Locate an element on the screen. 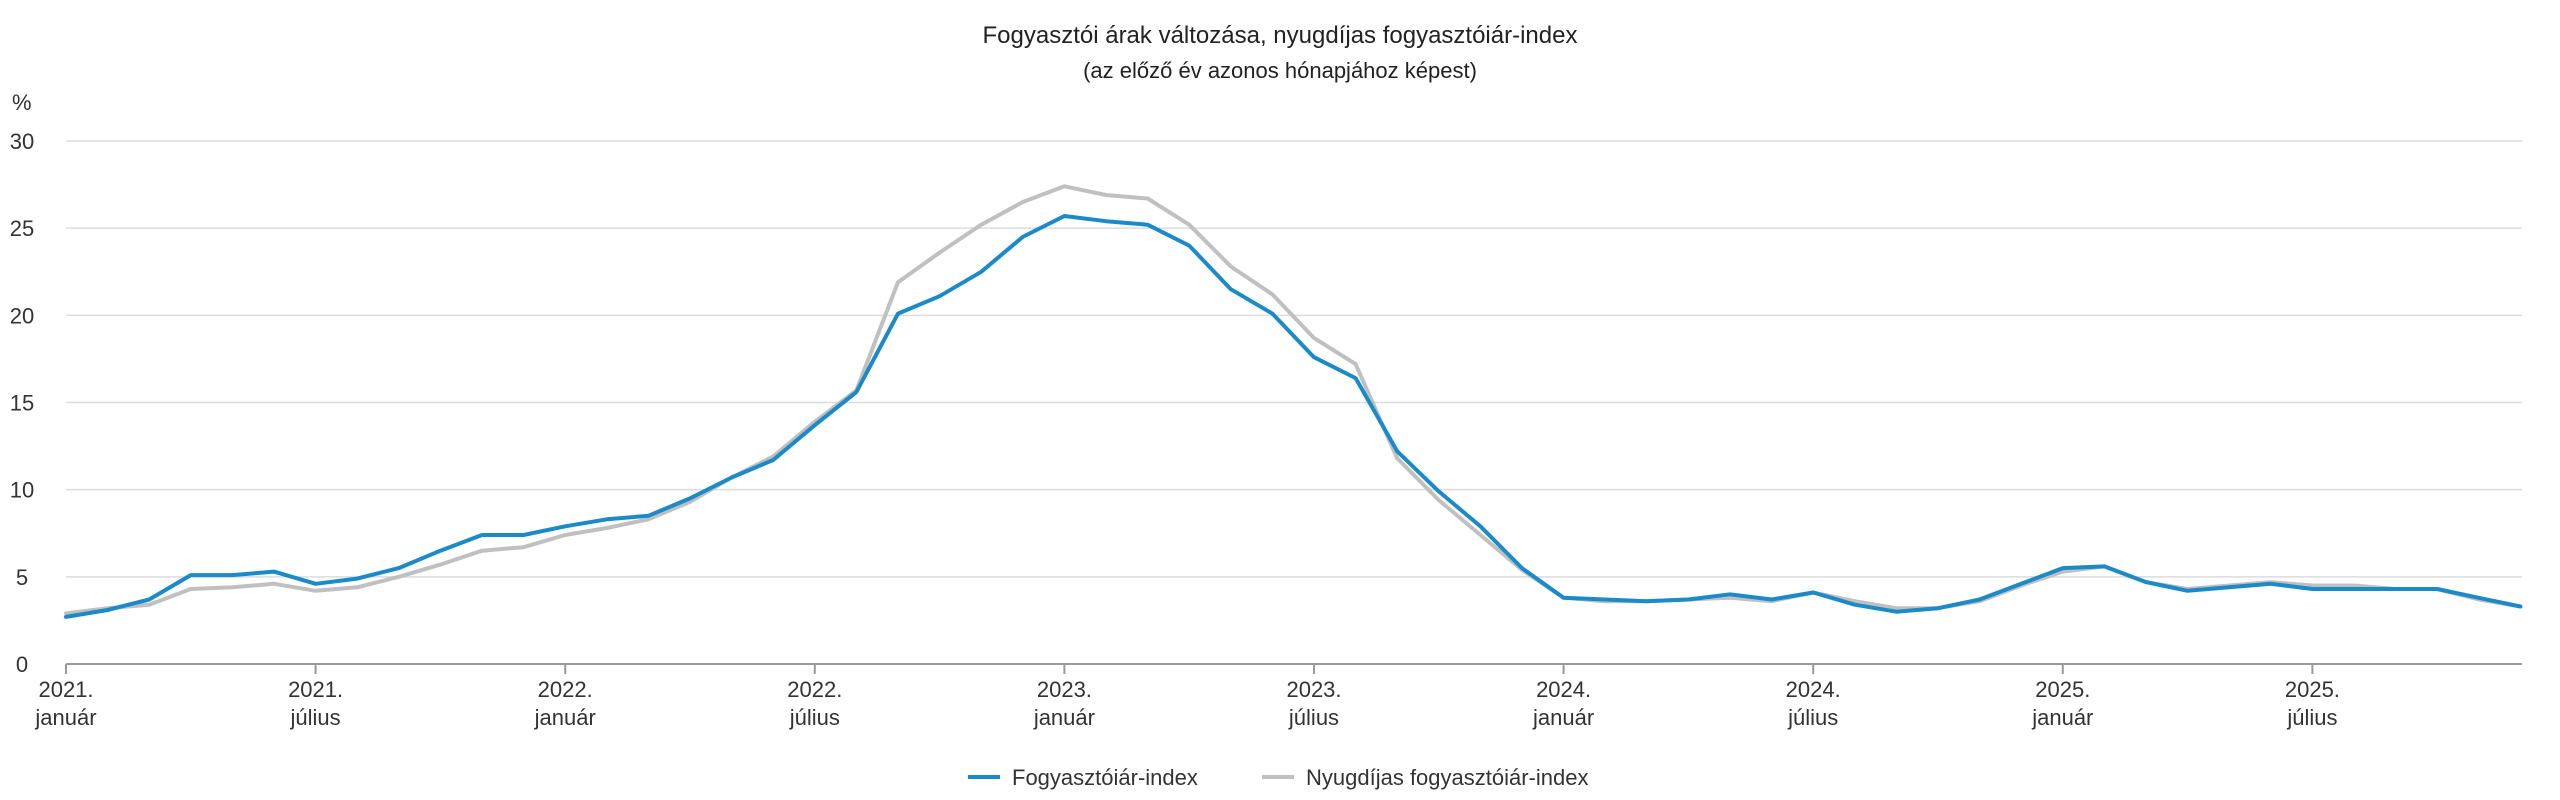 The width and height of the screenshot is (2560, 800). legend-label-fogyasztoiar-index: Fogyasztóiár-index is located at coordinates (1105, 777).